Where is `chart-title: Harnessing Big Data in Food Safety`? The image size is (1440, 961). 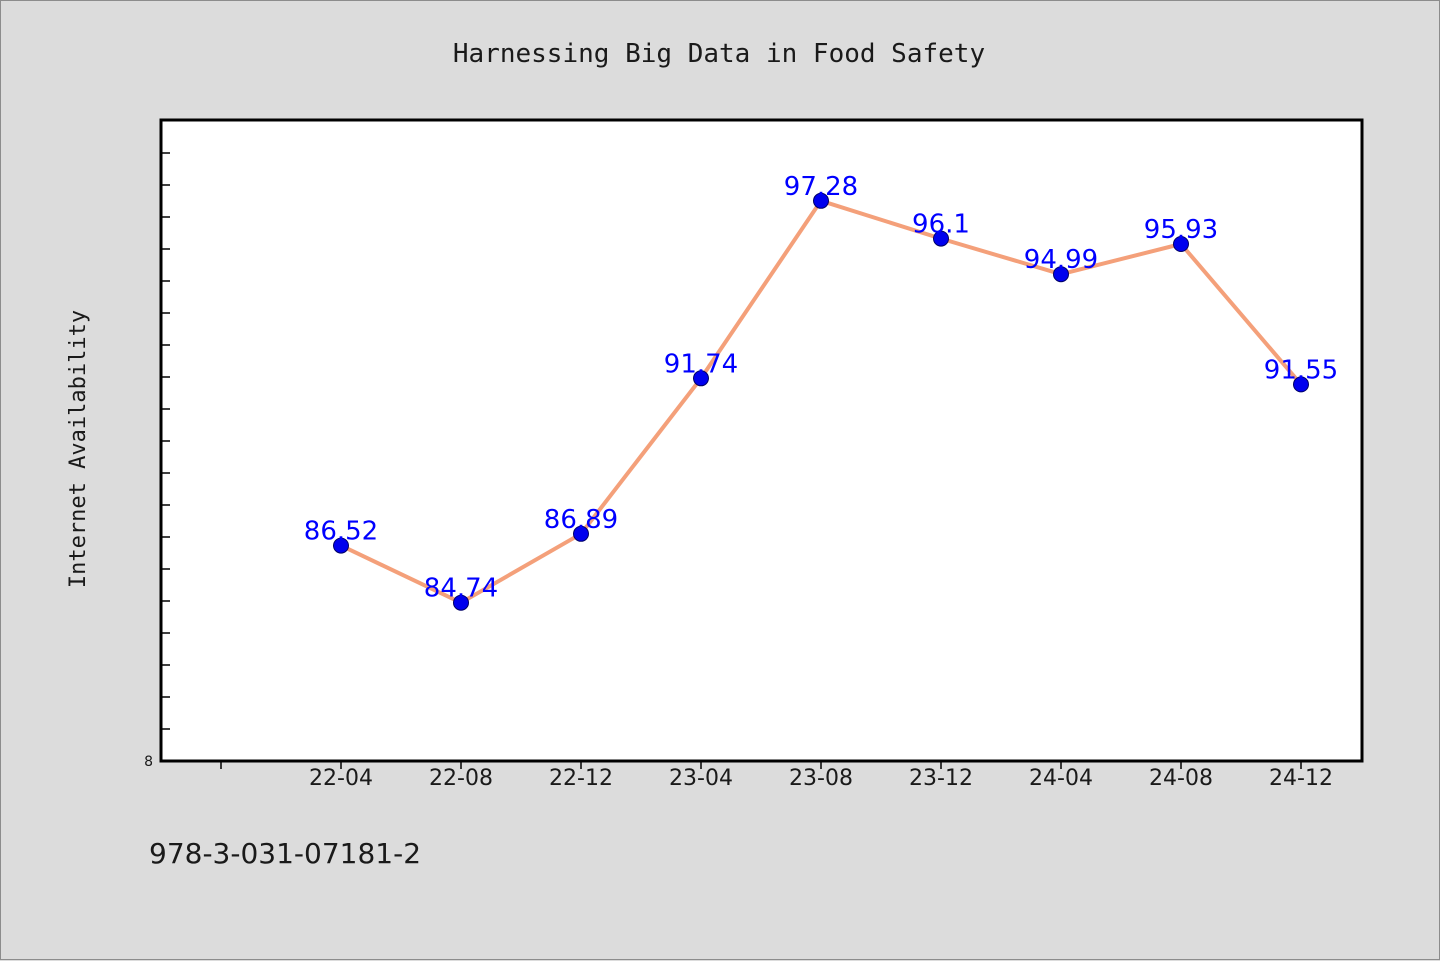 chart-title: Harnessing Big Data in Food Safety is located at coordinates (719, 54).